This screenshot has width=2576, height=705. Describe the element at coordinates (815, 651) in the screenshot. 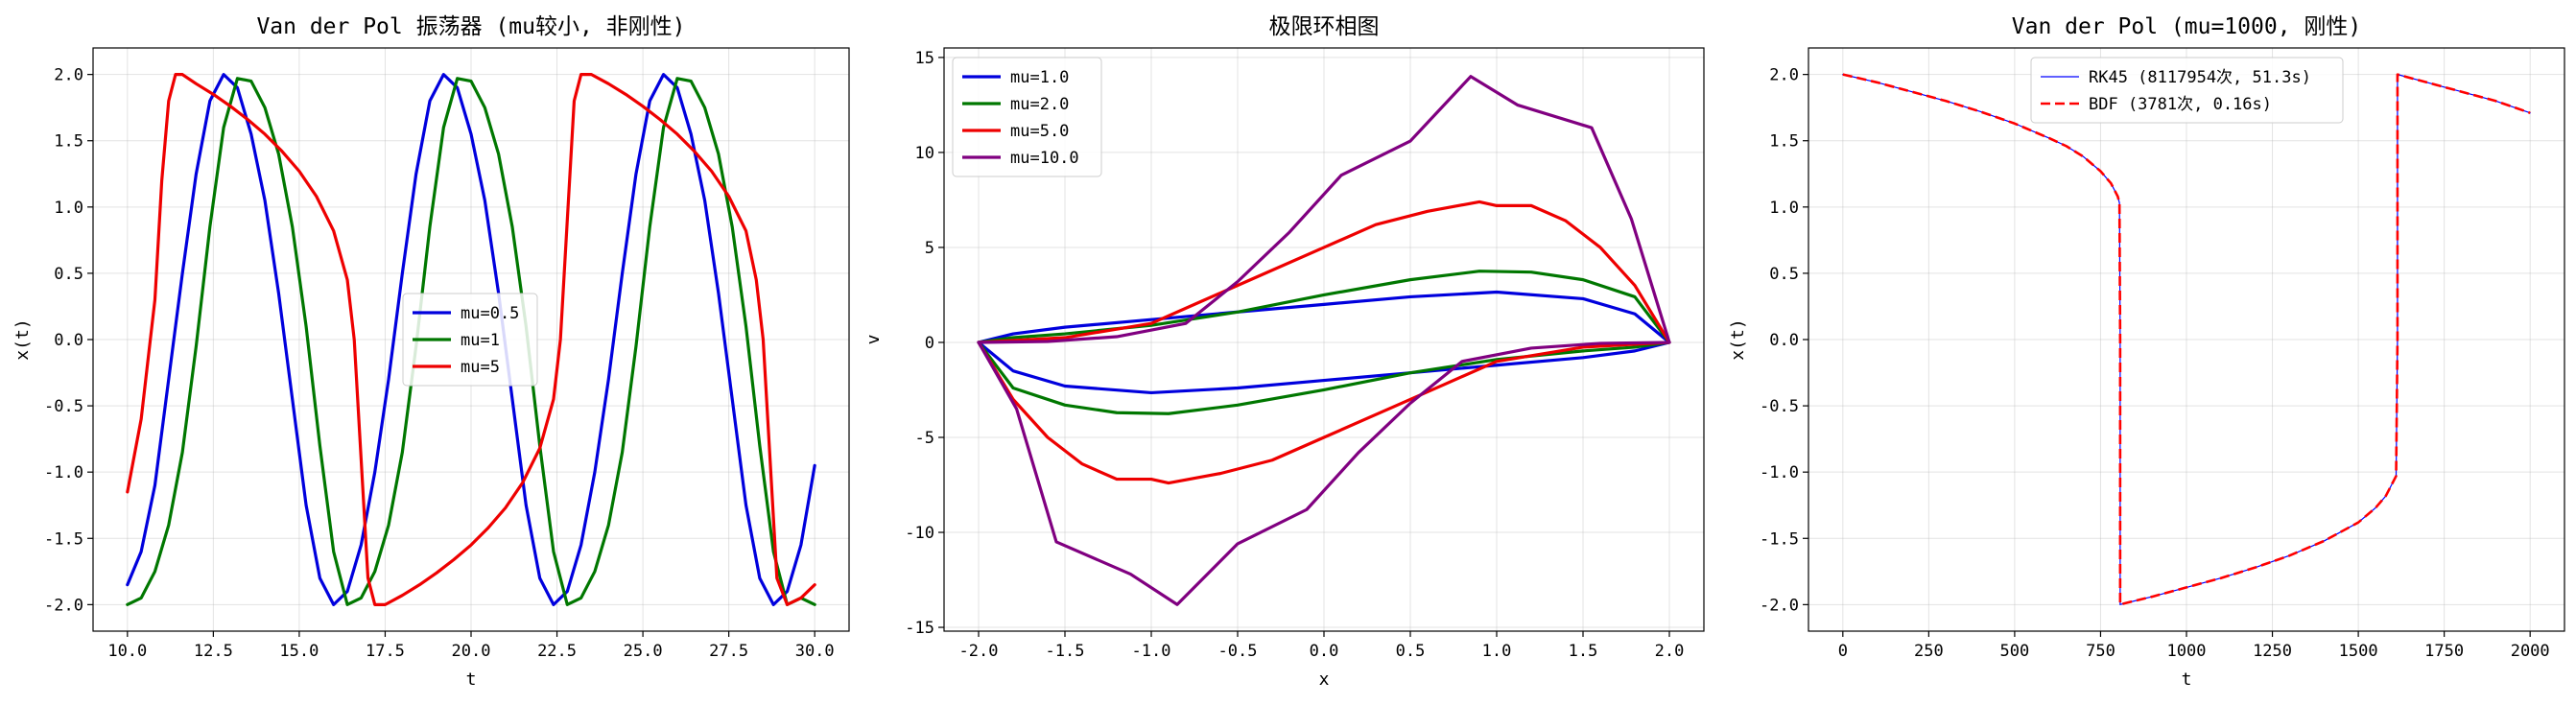

I see `x-tick-label: 30.0` at that location.